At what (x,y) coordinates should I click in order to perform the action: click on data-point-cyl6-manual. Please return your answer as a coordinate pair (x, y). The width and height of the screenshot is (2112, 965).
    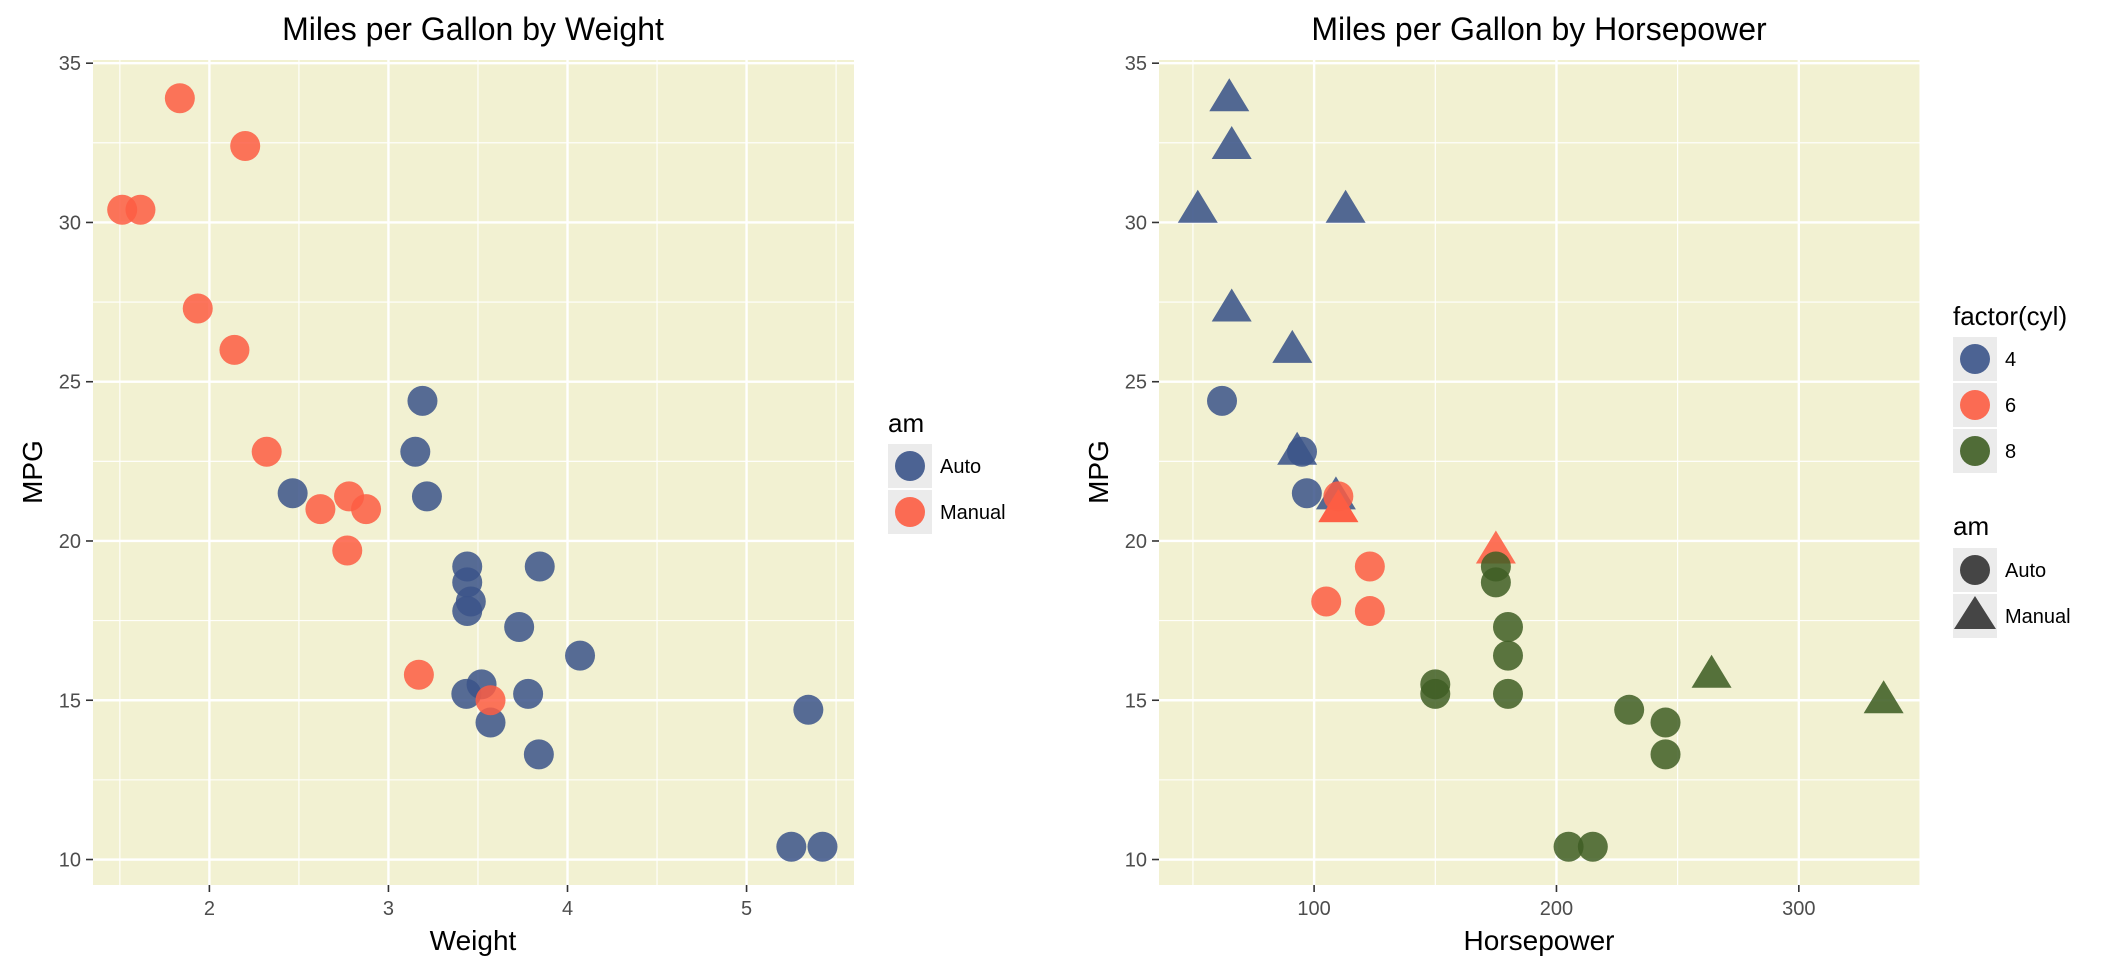
    Looking at the image, I should click on (1338, 506).